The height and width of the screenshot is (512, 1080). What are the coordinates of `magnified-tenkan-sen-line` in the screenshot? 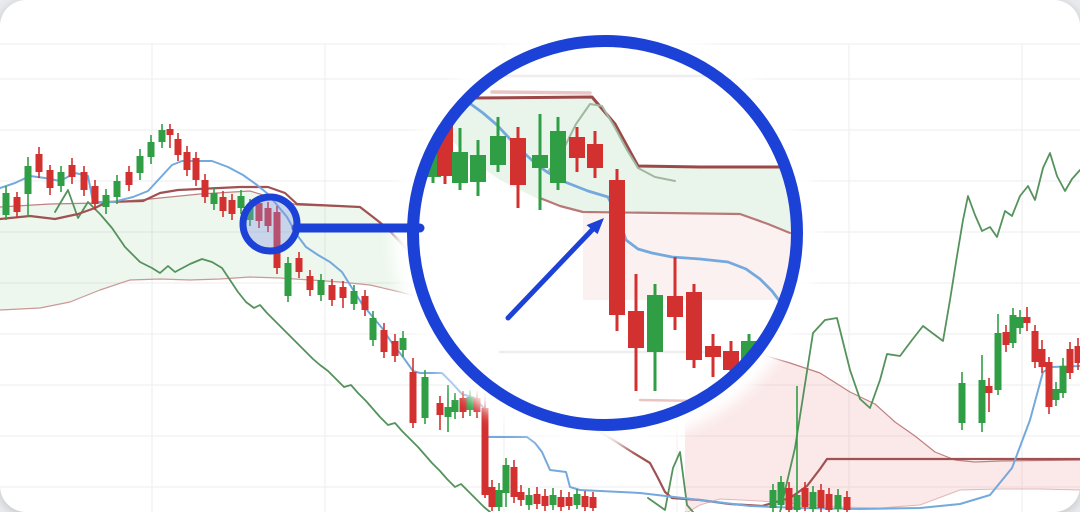 It's located at (613, 194).